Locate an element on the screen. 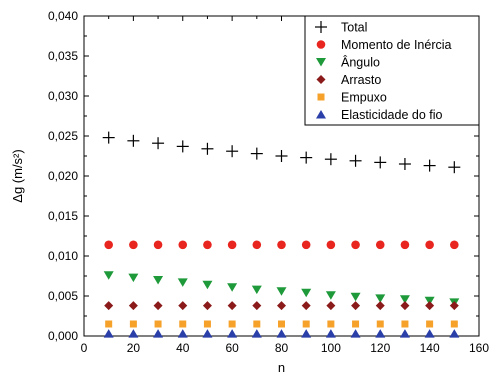 The height and width of the screenshot is (381, 493). legend-item: Elasticidade do fio is located at coordinates (379, 115).